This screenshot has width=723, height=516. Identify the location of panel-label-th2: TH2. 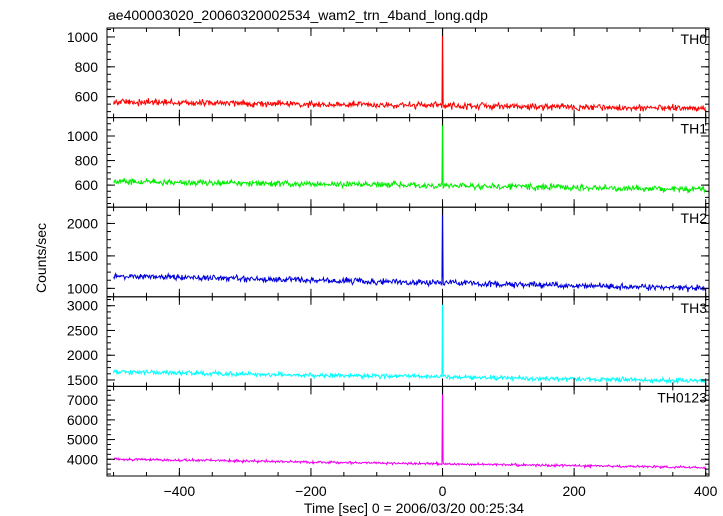
(694, 218).